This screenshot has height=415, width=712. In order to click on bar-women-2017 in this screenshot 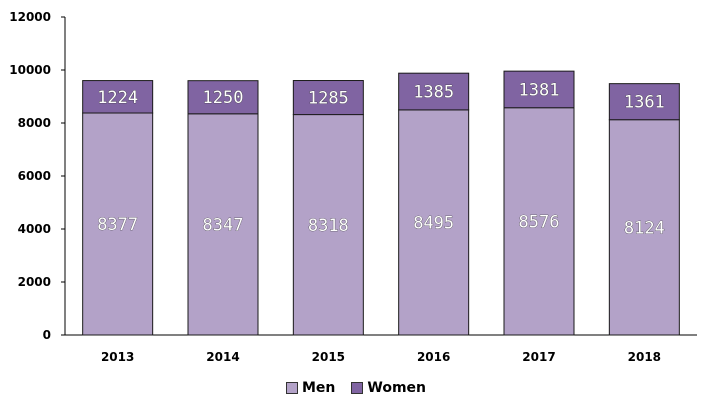, I will do `click(539, 89)`.